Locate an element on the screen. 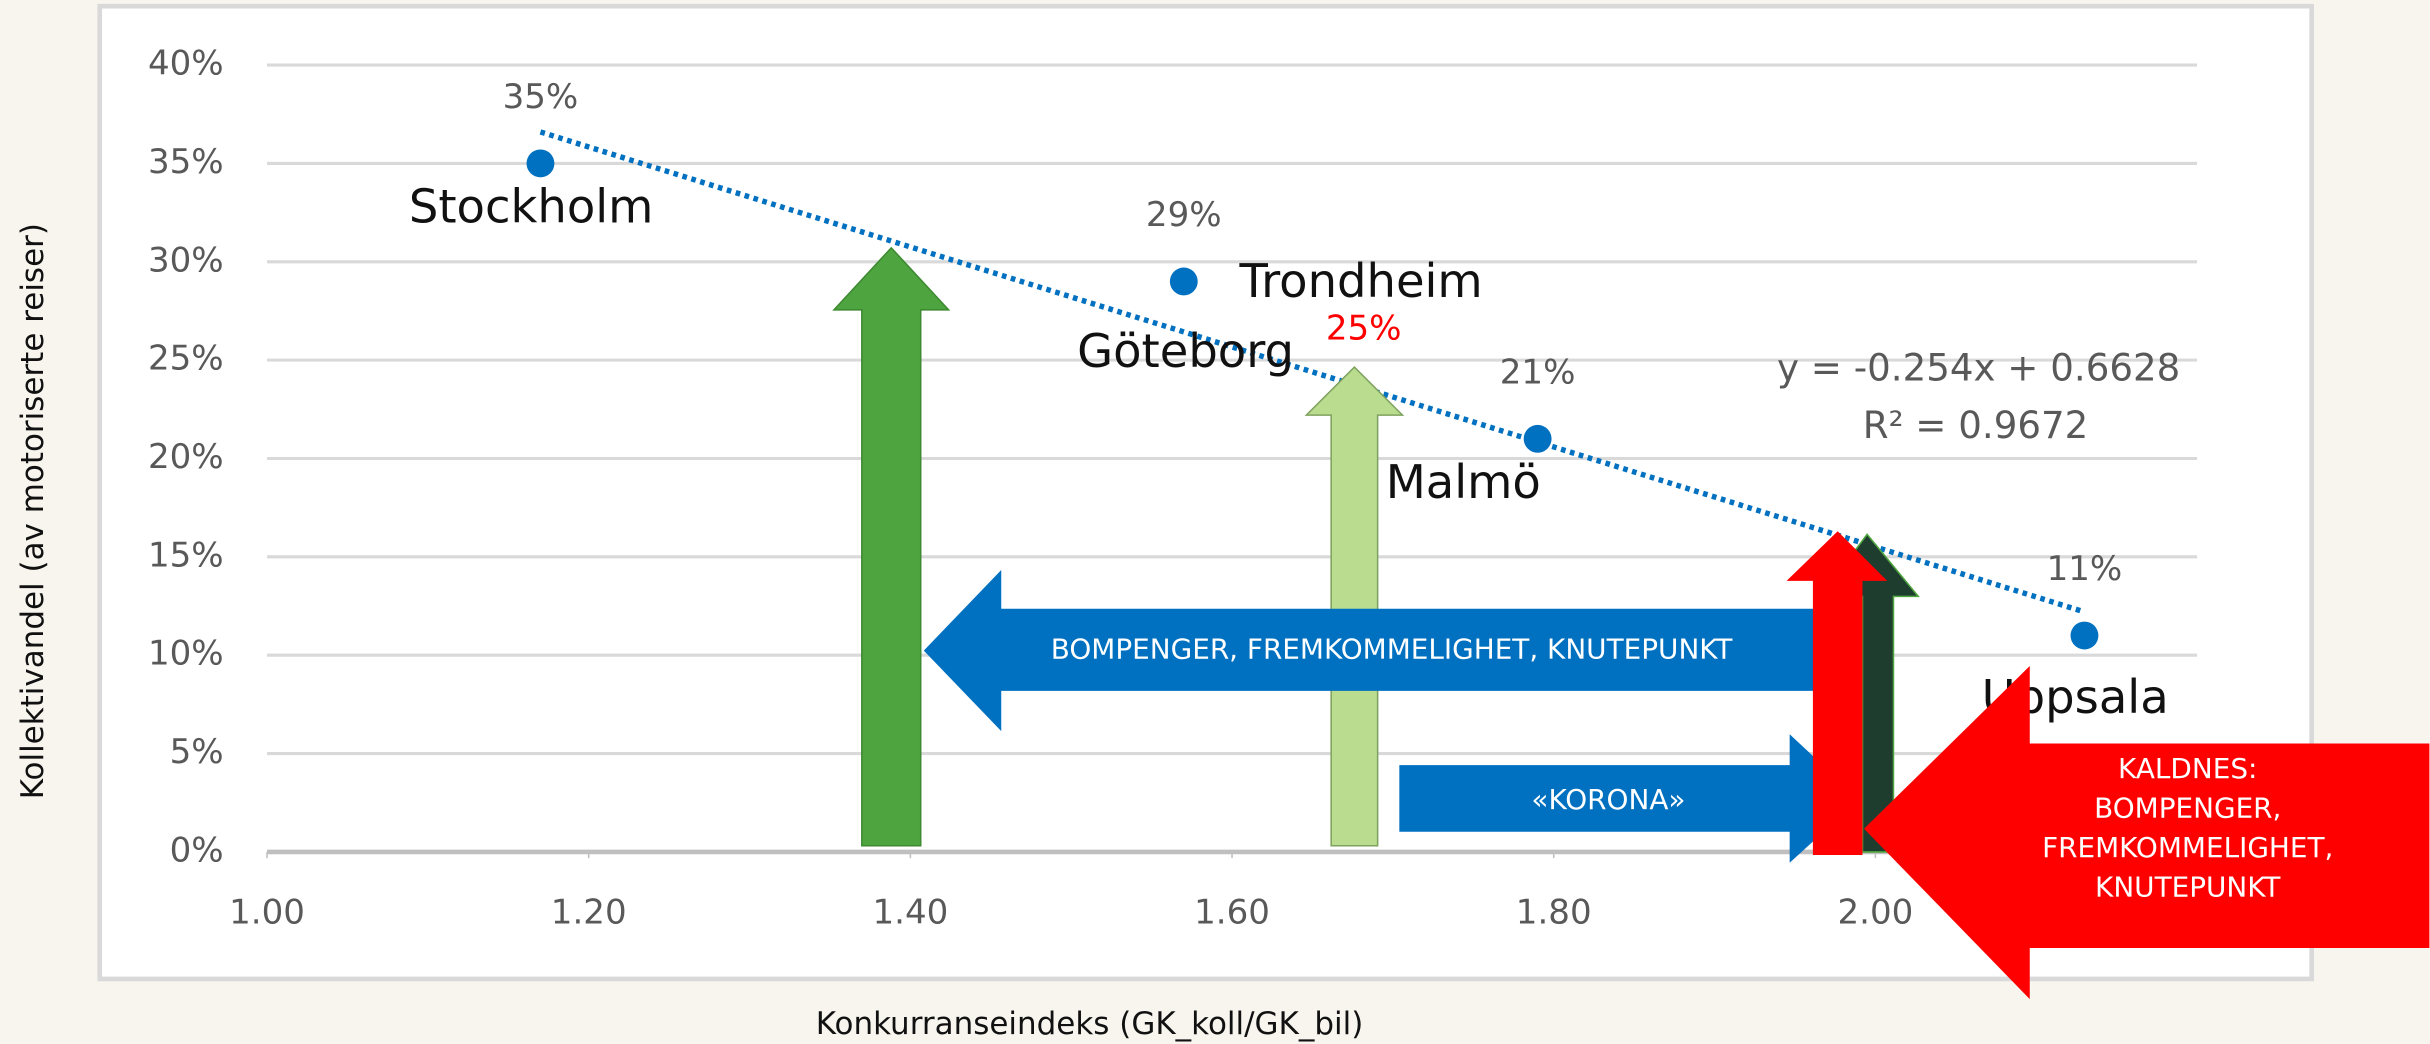 This screenshot has width=2430, height=1044. y-tick-label: 30% is located at coordinates (186, 260).